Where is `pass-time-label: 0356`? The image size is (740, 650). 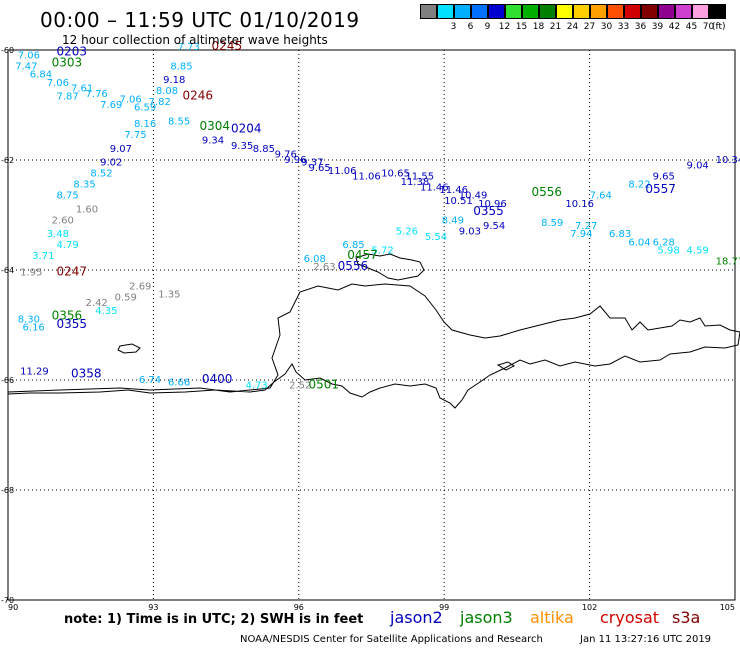 pass-time-label: 0356 is located at coordinates (67, 316).